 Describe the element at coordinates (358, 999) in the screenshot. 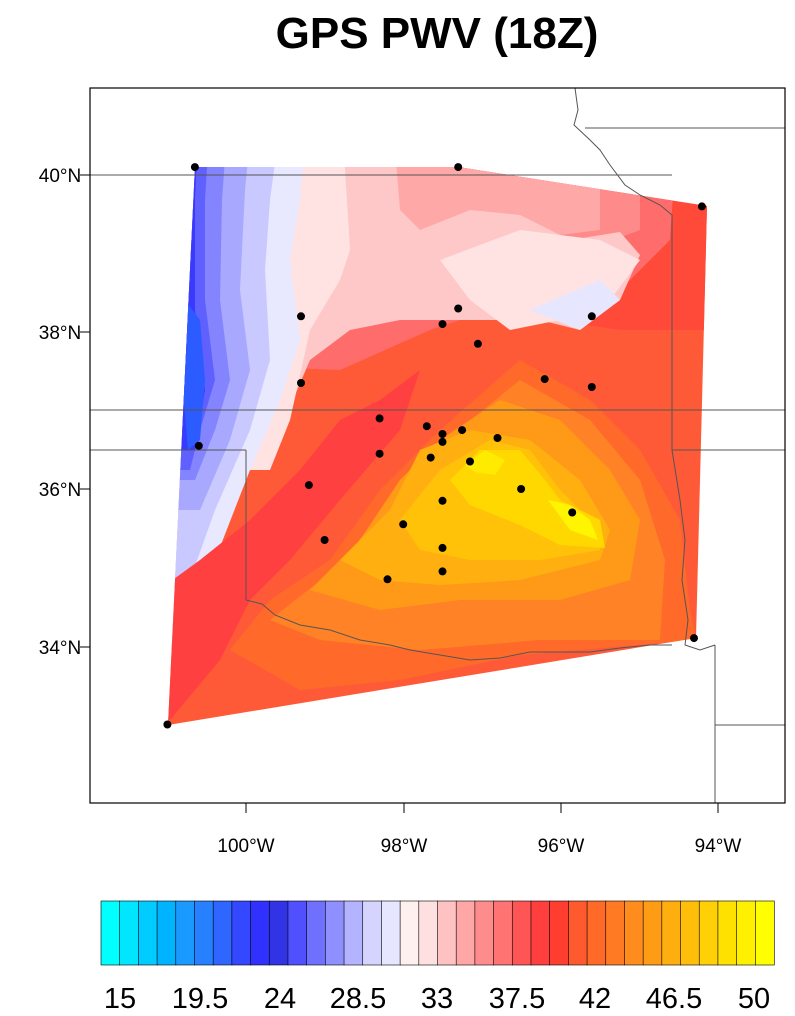

I see `colorbar-label: 28.5` at that location.